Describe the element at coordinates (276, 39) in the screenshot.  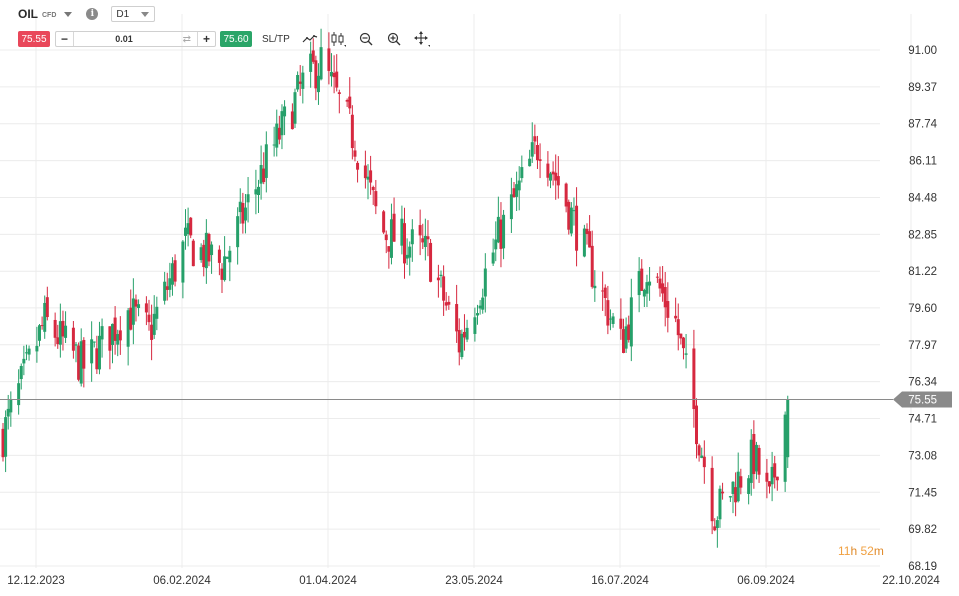
I see `sl-tp-button: SL/TP` at that location.